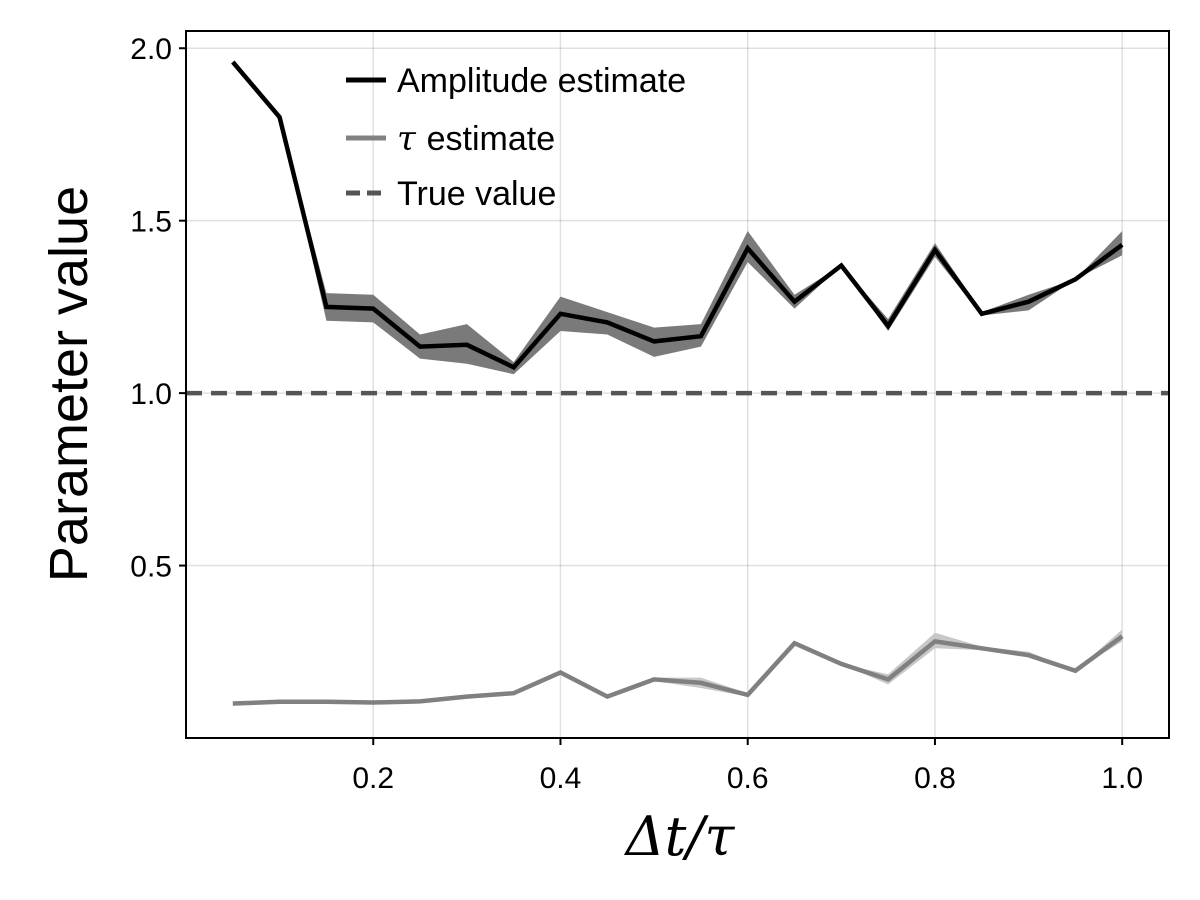 Image resolution: width=1200 pixels, height=900 pixels. I want to click on legend-text: Amplitude estimate, so click(541, 81).